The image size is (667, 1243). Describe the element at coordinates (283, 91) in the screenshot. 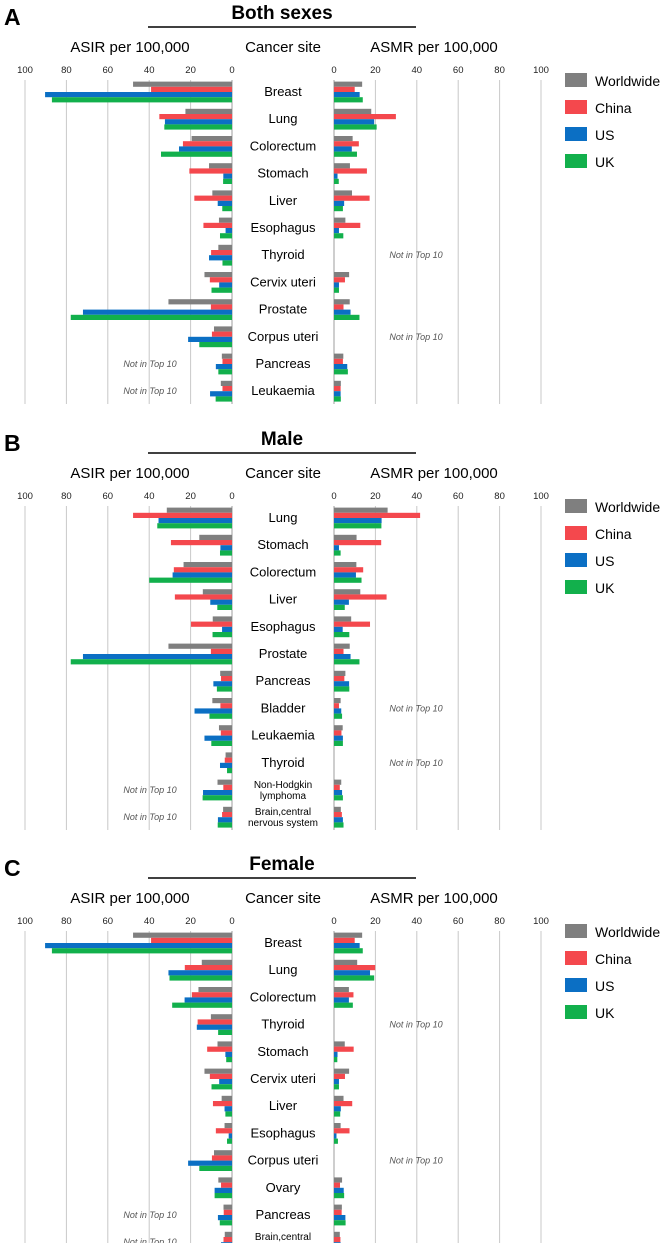

I see `category-label: Breast` at that location.